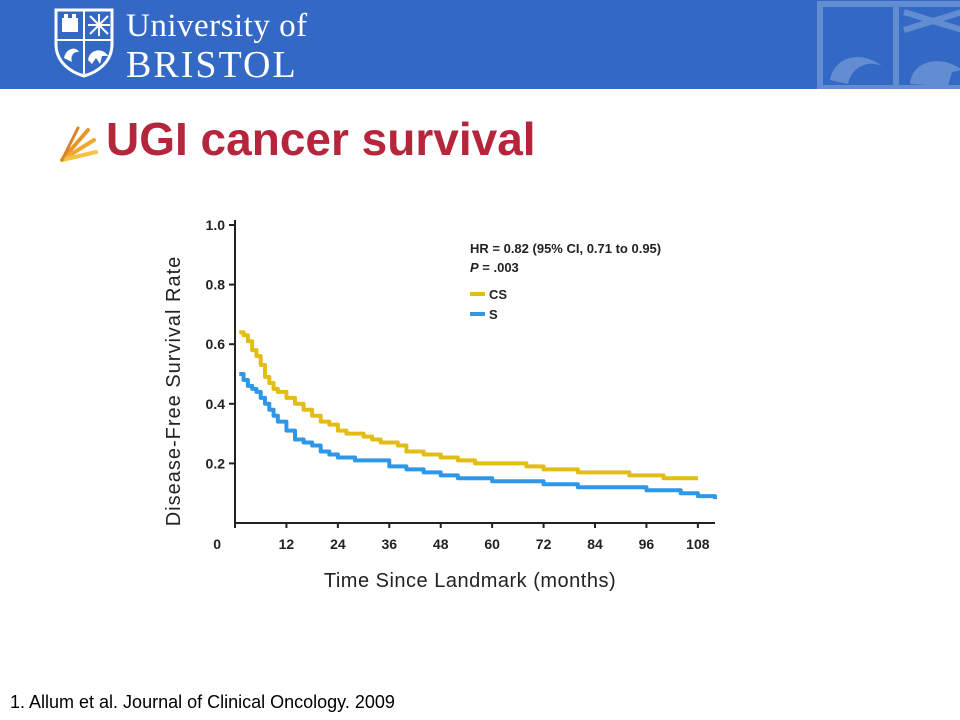  I want to click on university-name-line2: BRISTOL, so click(212, 65).